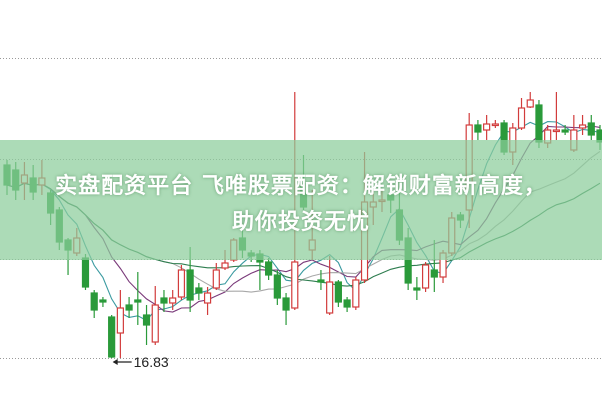 The image size is (602, 401). I want to click on low-price-label: 16.83, so click(151, 362).